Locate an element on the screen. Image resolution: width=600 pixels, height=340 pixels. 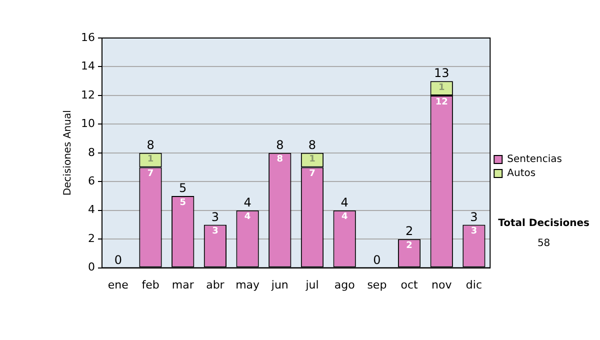
x-tick-label: ene is located at coordinates (118, 285).